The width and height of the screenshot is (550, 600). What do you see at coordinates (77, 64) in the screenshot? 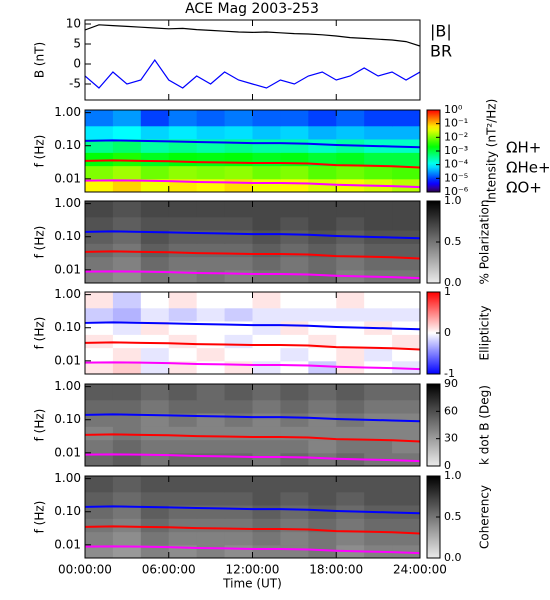
I see `y-tick-label: 0` at bounding box center [77, 64].